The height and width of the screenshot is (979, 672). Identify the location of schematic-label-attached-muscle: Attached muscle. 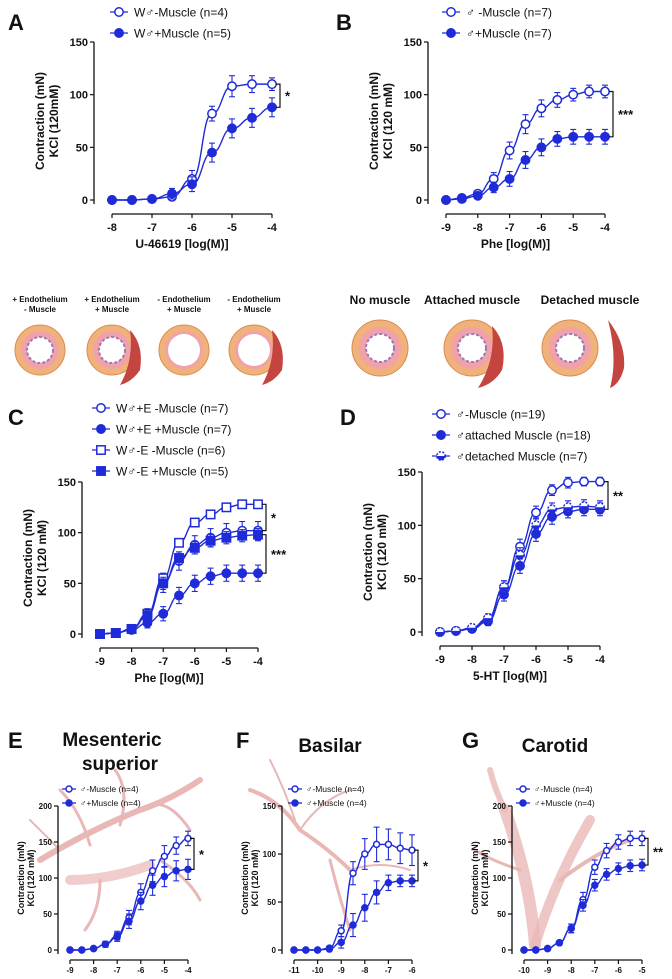
(472, 300).